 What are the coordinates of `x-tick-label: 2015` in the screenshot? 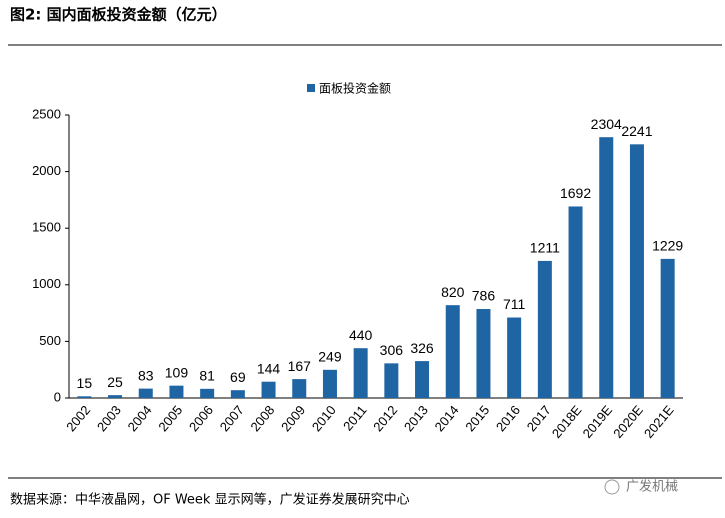 It's located at (477, 418).